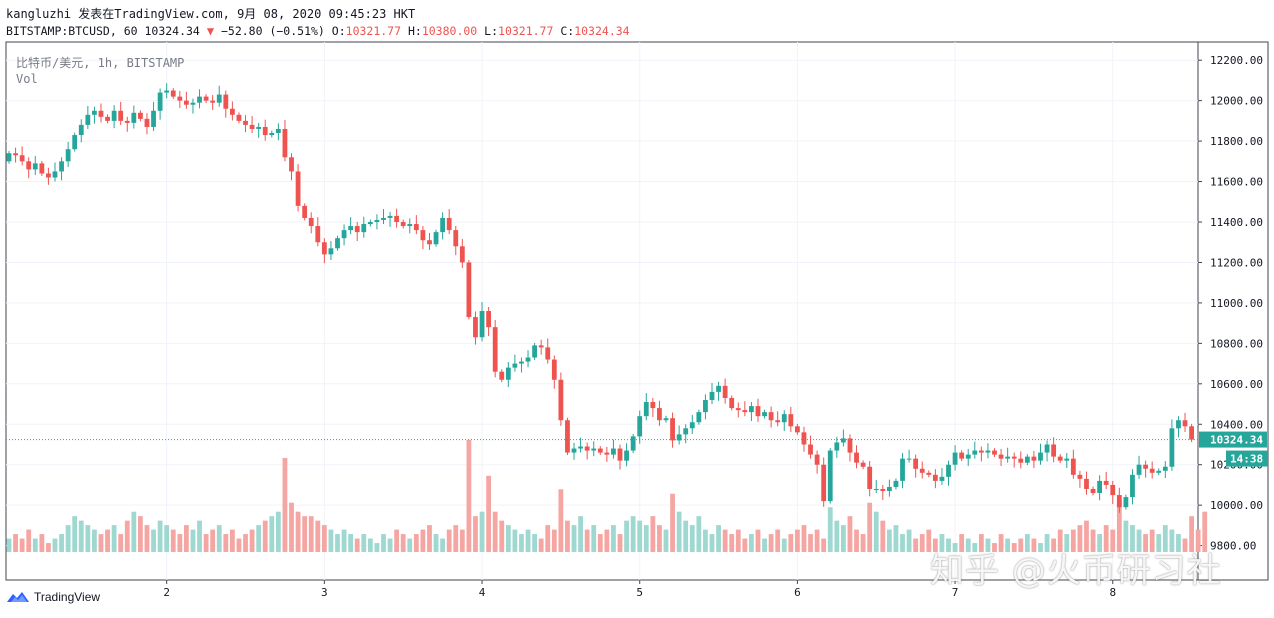 This screenshot has height=618, width=1274. I want to click on y-tick-label: 10400.00, so click(1236, 424).